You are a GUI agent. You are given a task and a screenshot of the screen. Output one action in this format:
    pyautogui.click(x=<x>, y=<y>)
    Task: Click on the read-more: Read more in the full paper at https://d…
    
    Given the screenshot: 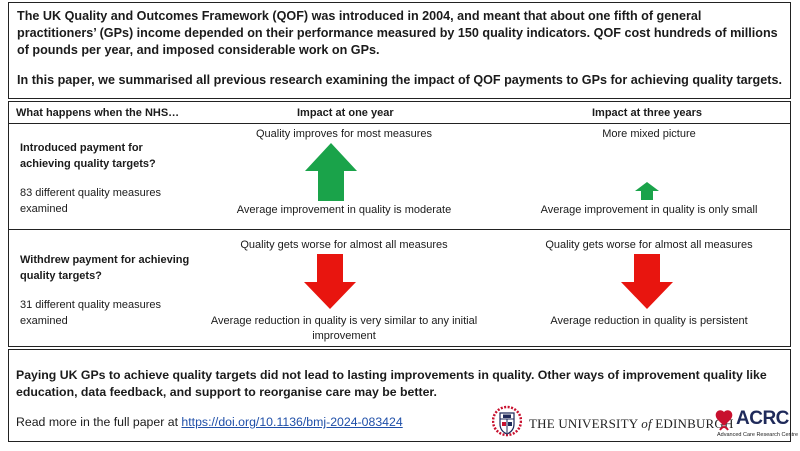 What is the action you would take?
    pyautogui.click(x=209, y=422)
    